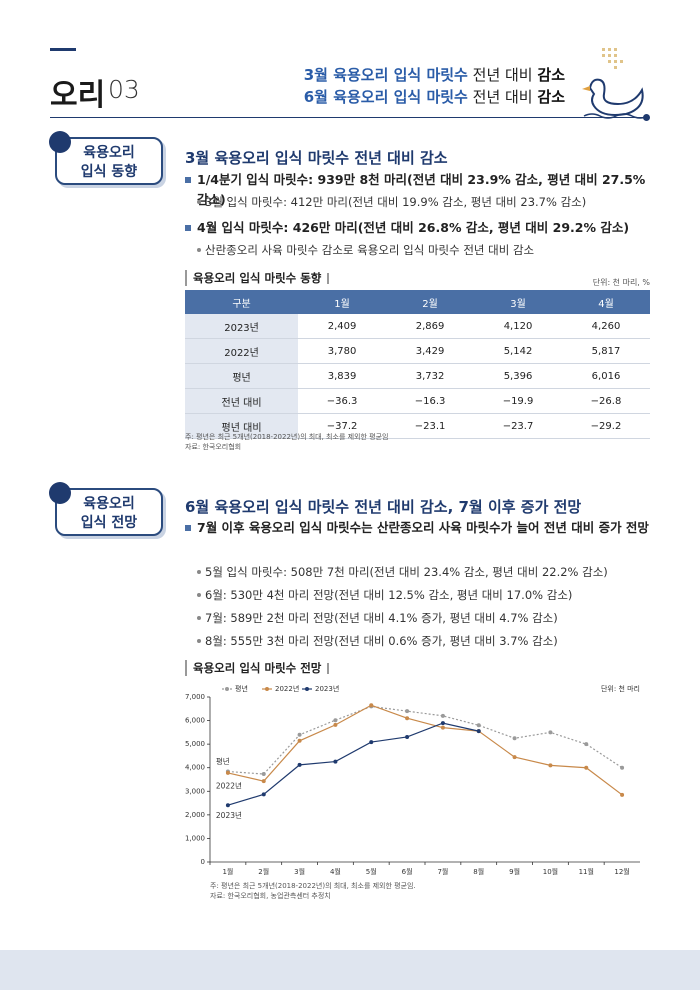  Describe the element at coordinates (518, 351) in the screenshot. I see `table-cell: 5,142` at that location.